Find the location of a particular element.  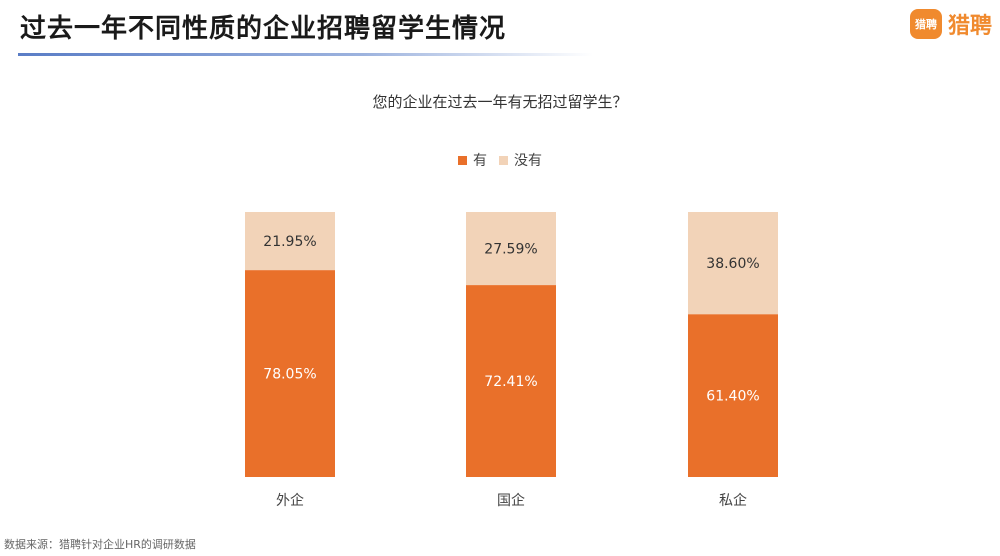

data-label-no: 38.60% is located at coordinates (732, 264).